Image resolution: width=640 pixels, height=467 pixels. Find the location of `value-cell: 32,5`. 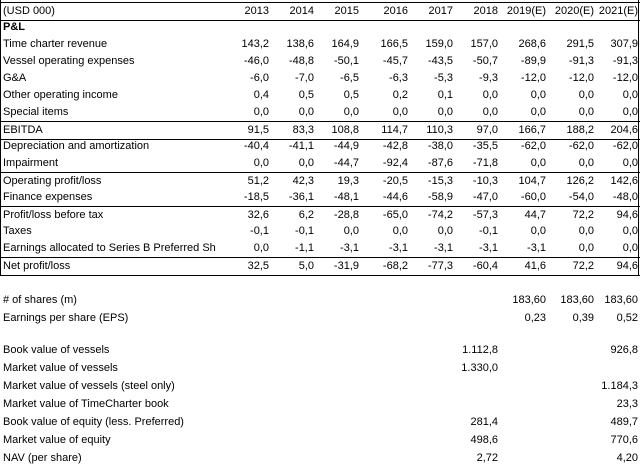

value-cell: 32,5 is located at coordinates (258, 266).